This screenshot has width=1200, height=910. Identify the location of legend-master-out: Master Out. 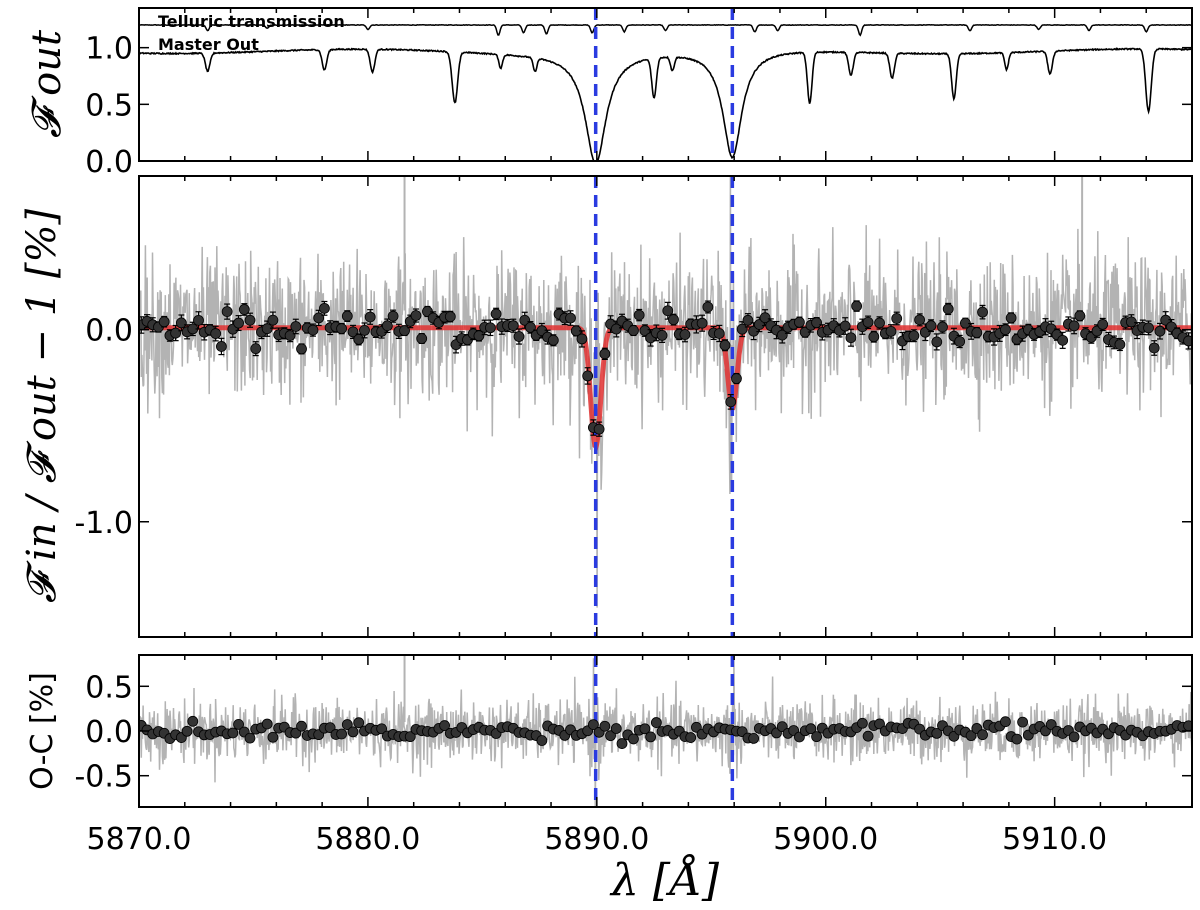
(208, 44).